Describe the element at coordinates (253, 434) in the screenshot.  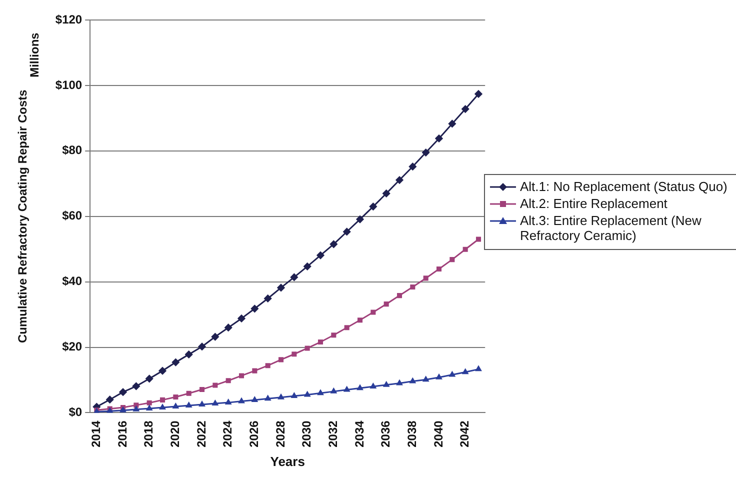
I see `x-tick-label: 2026` at that location.